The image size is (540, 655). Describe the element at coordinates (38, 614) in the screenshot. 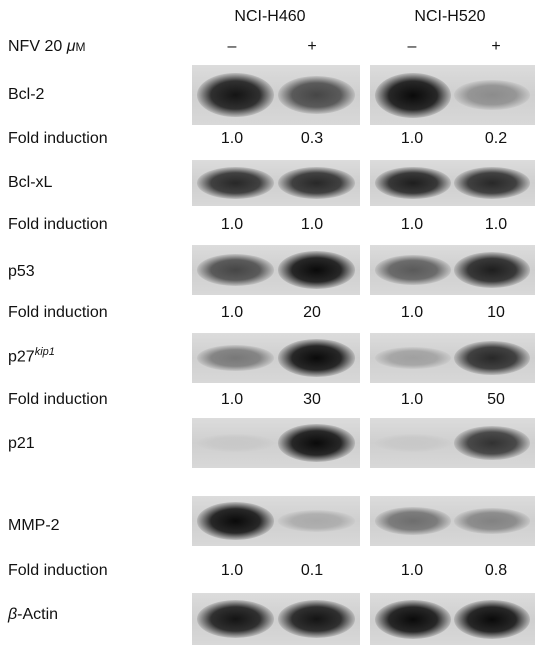

I see `actin-label-text: -Actin` at that location.